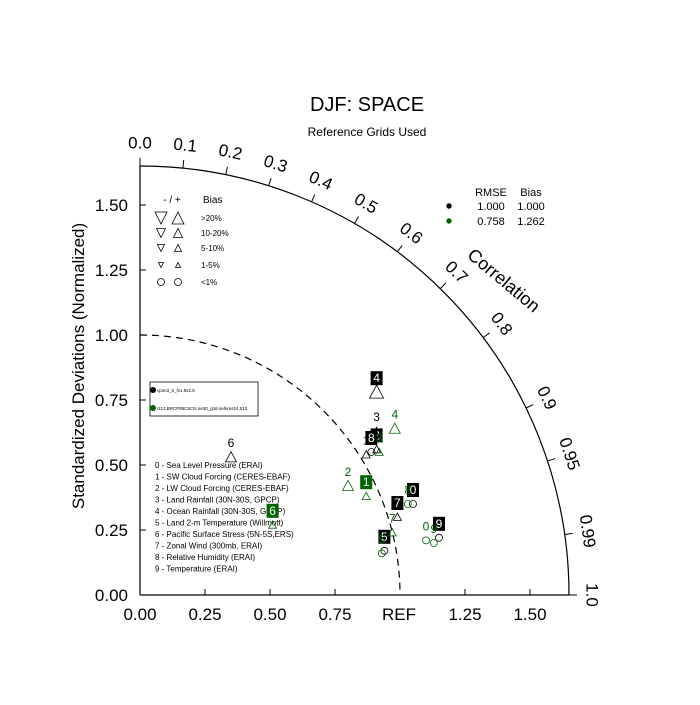  I want to click on corr-tick-label: 0.1, so click(184, 145).